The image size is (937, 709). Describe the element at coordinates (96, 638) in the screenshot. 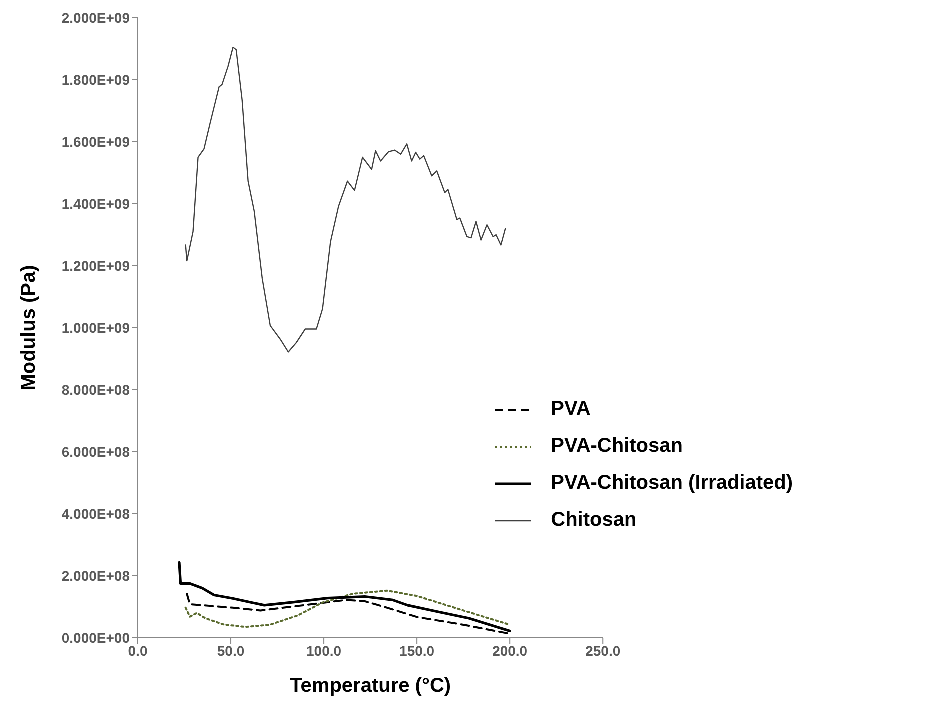

I see `y-tick-label: 0.000E+00` at that location.